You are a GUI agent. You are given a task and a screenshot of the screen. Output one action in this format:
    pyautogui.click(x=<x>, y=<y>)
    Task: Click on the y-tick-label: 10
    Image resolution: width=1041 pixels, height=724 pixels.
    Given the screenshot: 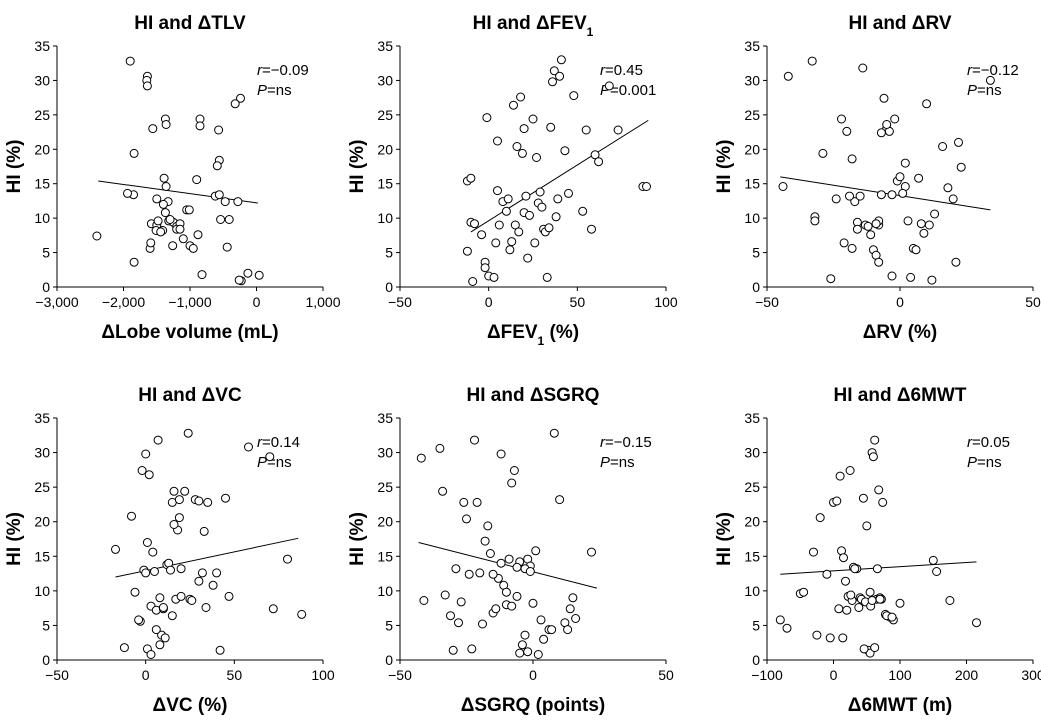 What is the action you would take?
    pyautogui.click(x=42, y=218)
    